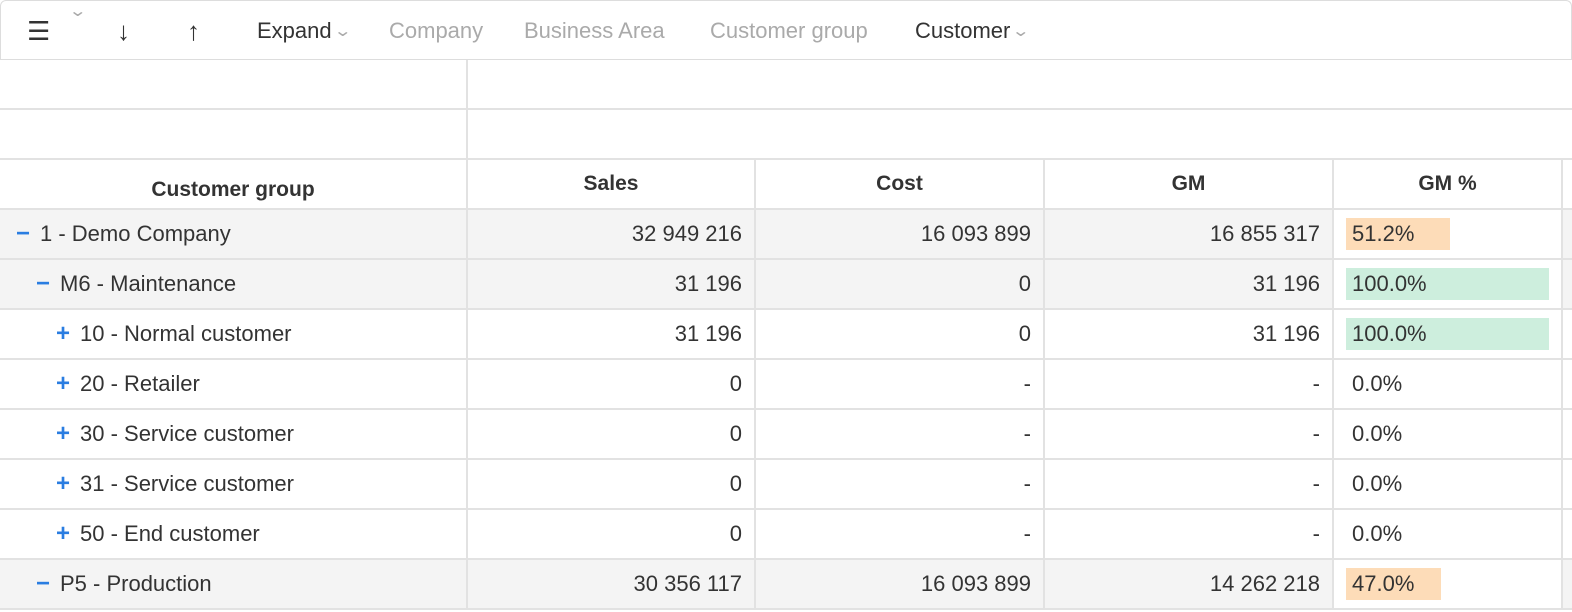  I want to click on expand-dropdown: Expand ⌄, so click(304, 31).